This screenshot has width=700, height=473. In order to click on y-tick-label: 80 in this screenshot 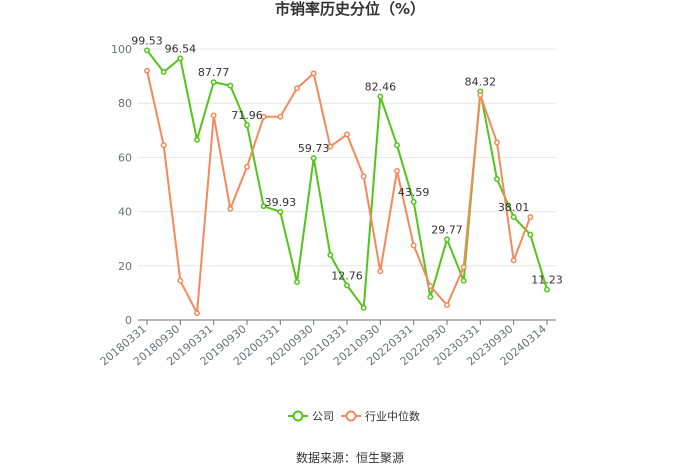, I will do `click(125, 103)`.